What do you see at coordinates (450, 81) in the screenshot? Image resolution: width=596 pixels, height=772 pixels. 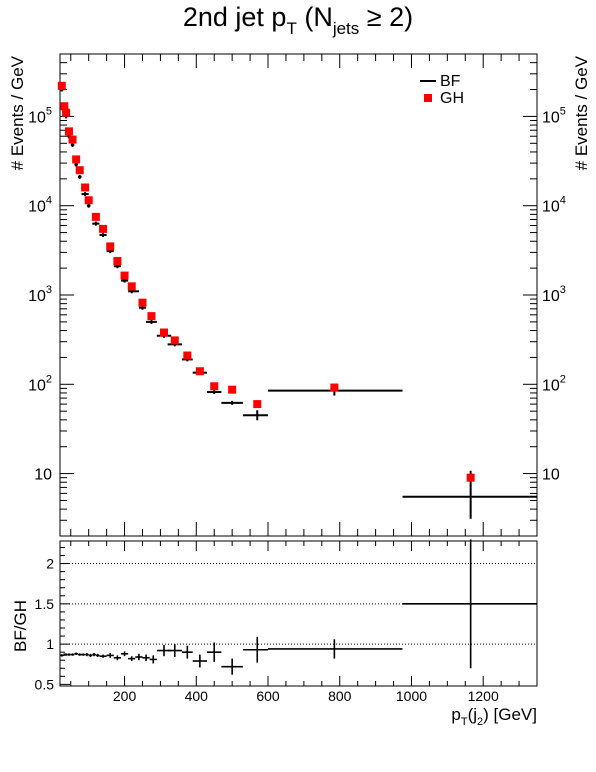 I see `legend-bf-label: BF` at bounding box center [450, 81].